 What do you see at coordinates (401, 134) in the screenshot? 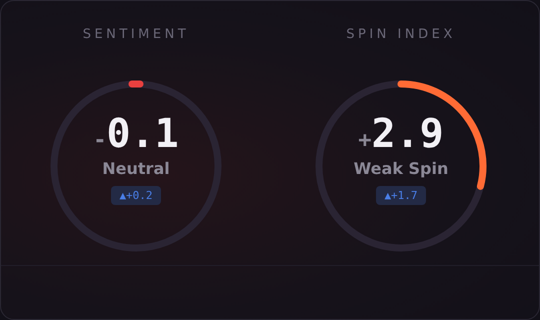
I see `data-label: +2.9` at bounding box center [401, 134].